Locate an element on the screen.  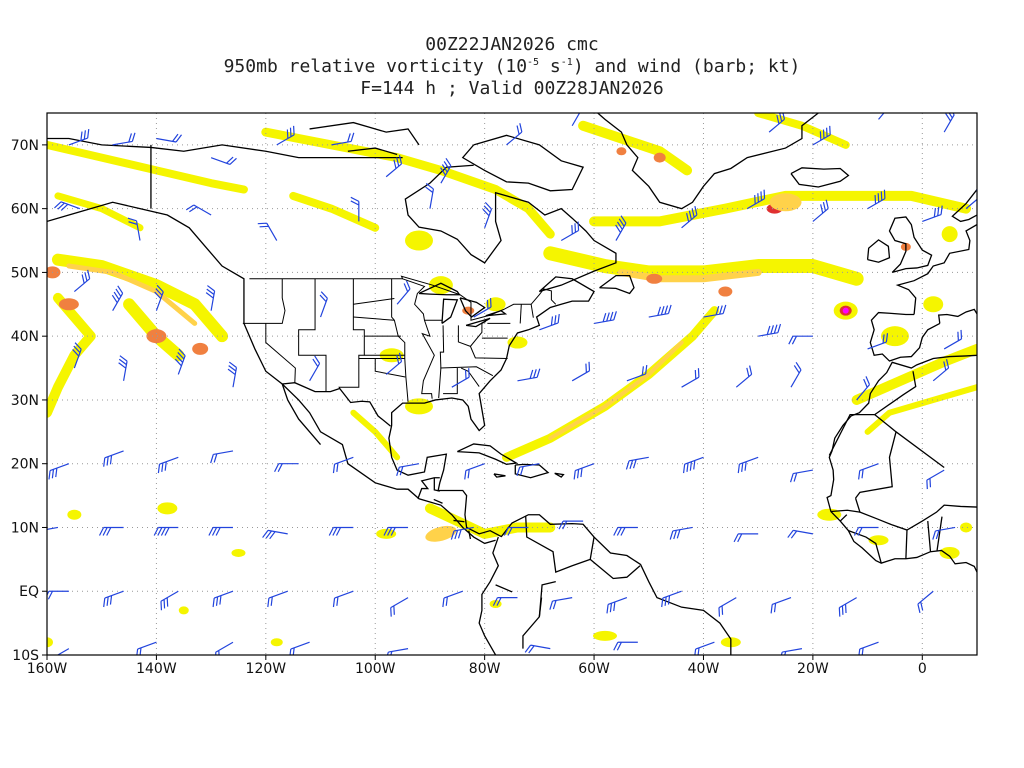
x-tick-label: 160W is located at coordinates (47, 669).